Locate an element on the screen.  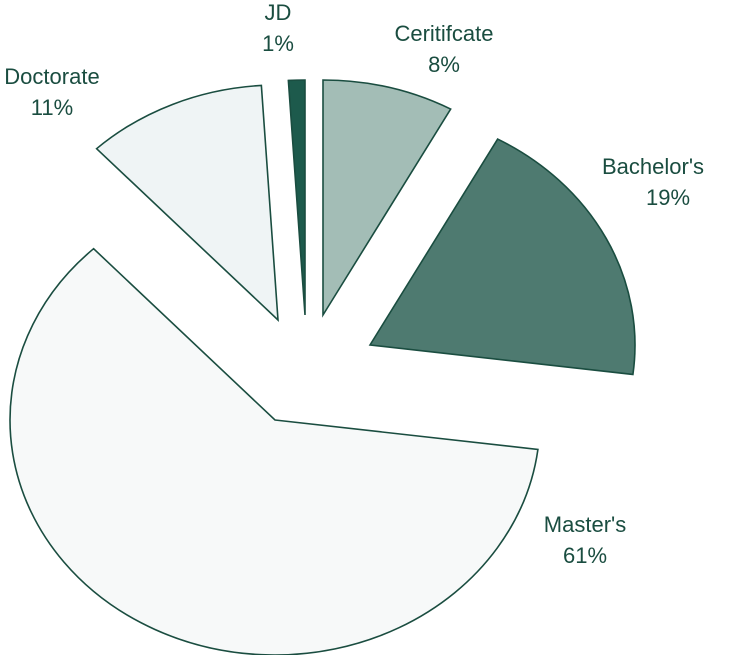
slice-value-label: 8% is located at coordinates (444, 64).